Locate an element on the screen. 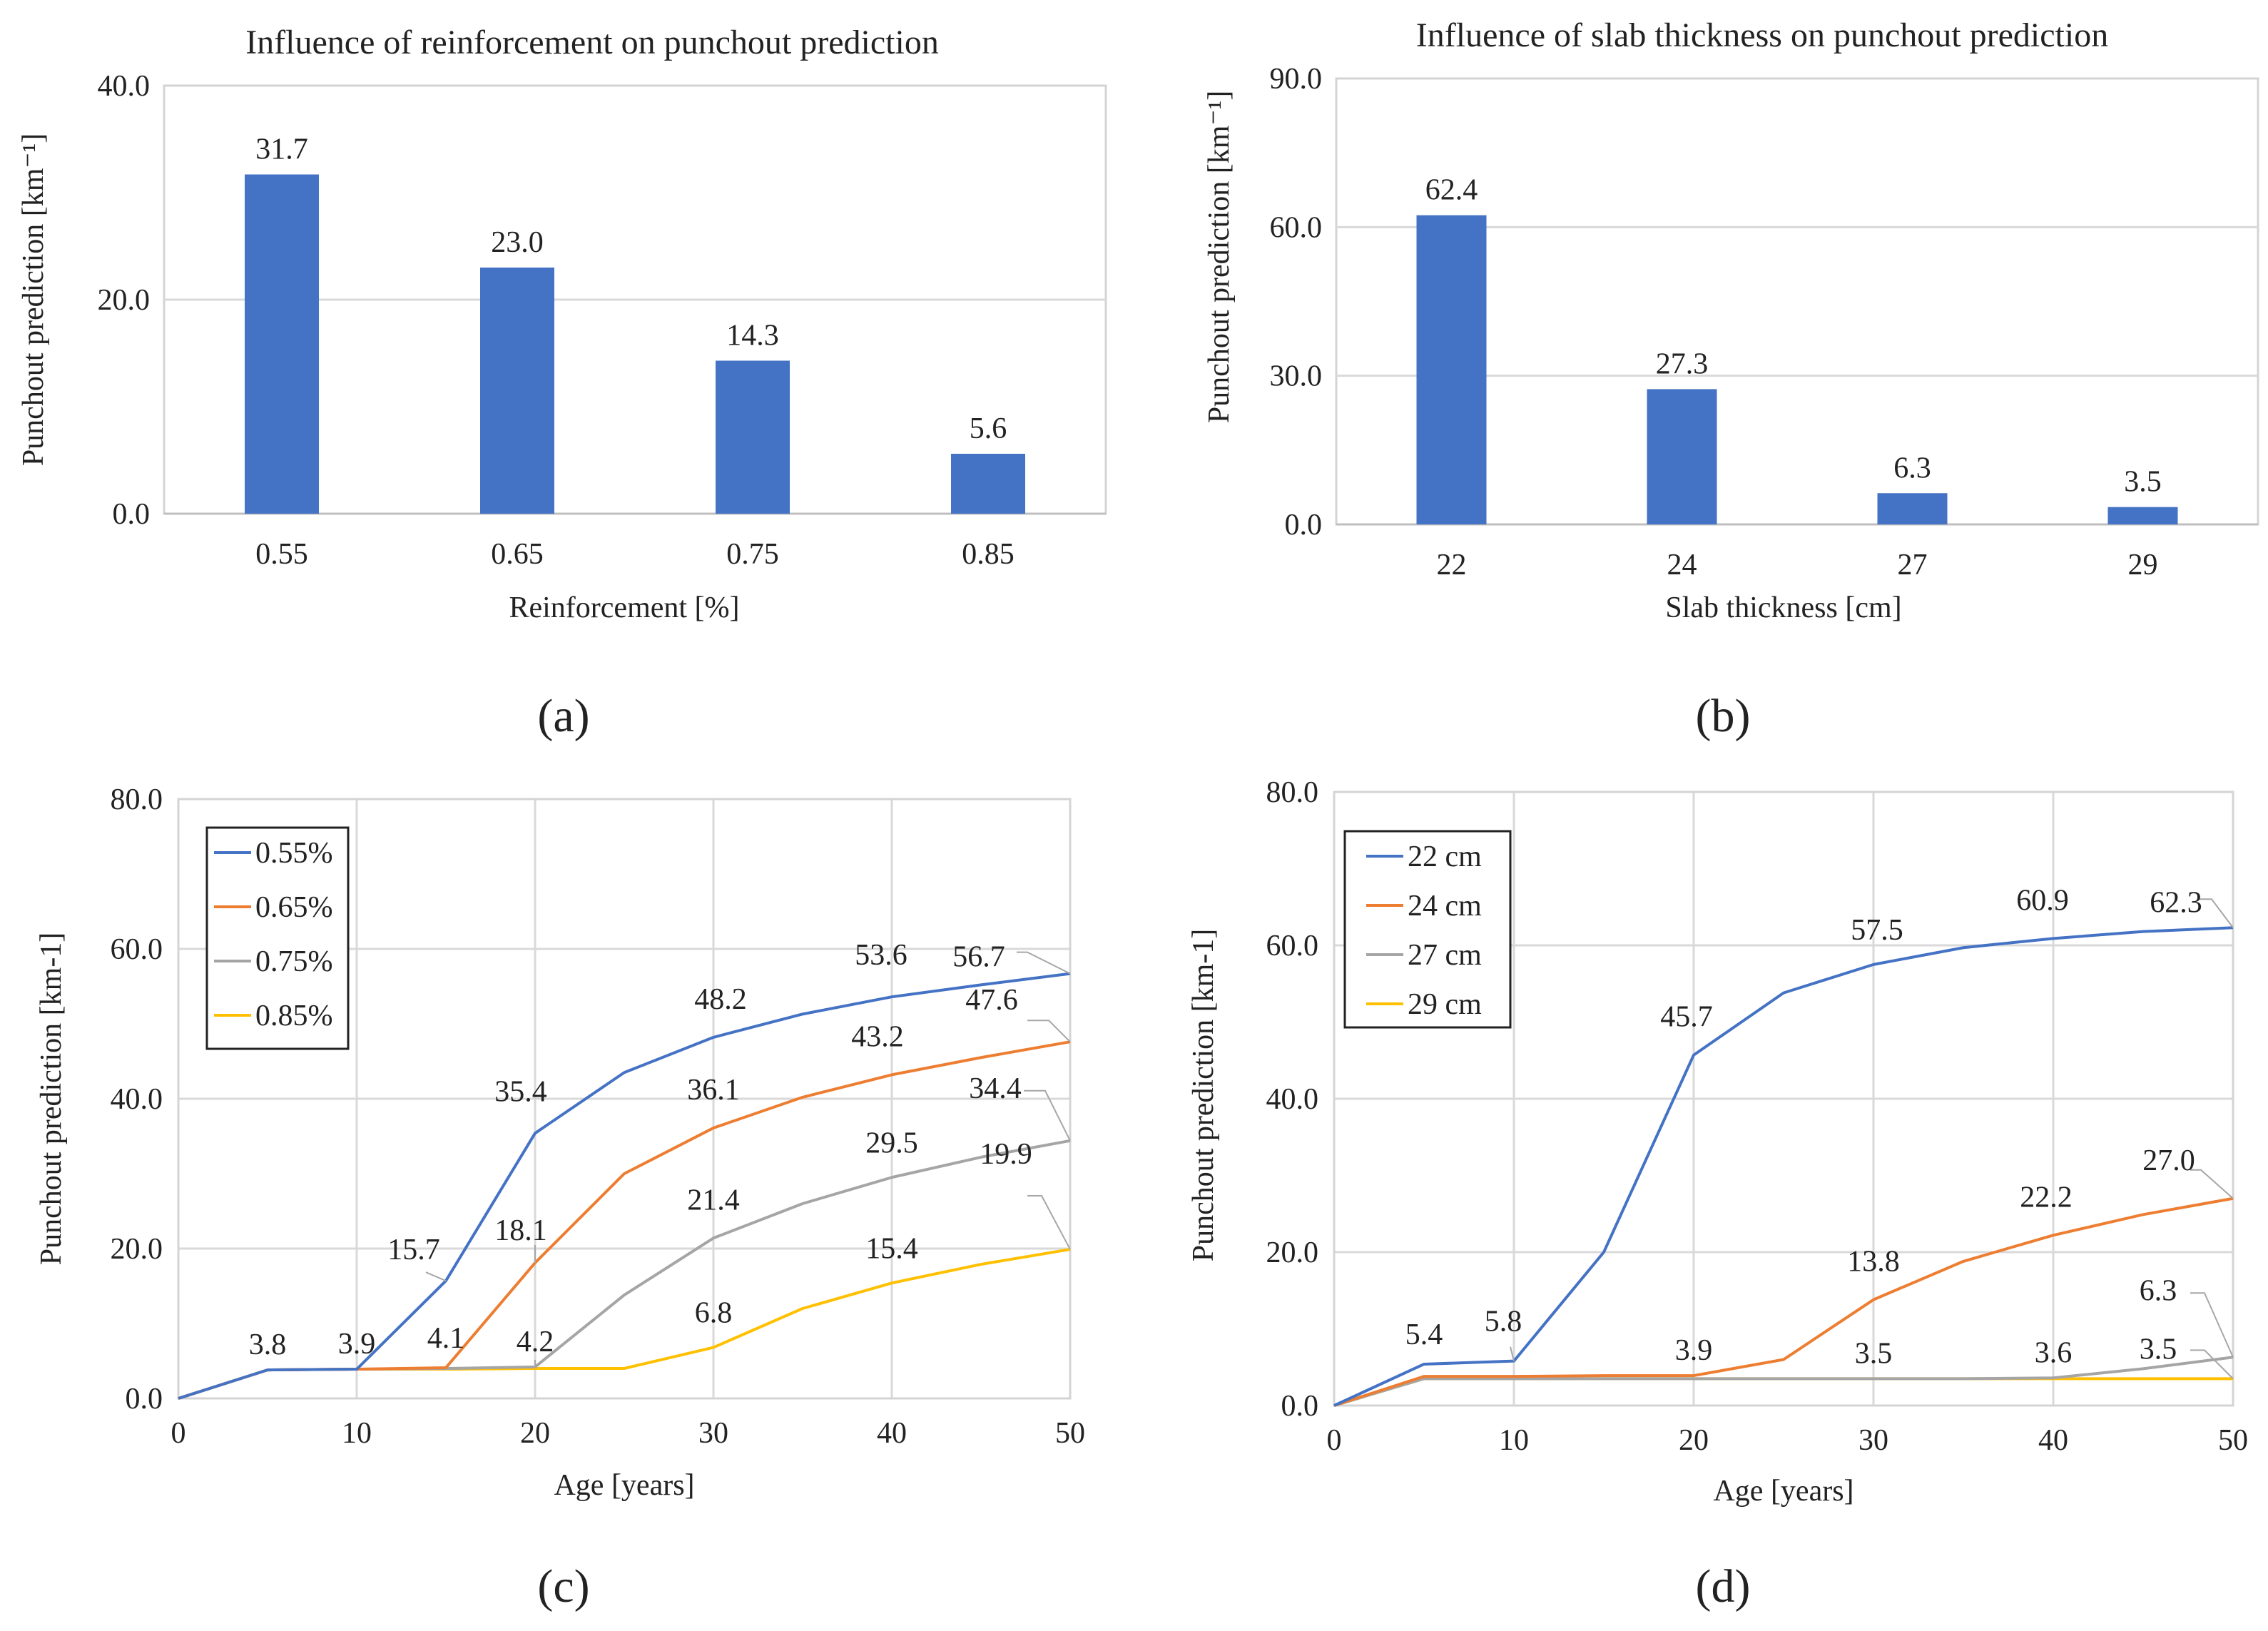  chart-b-xtick: 27 is located at coordinates (1913, 565).